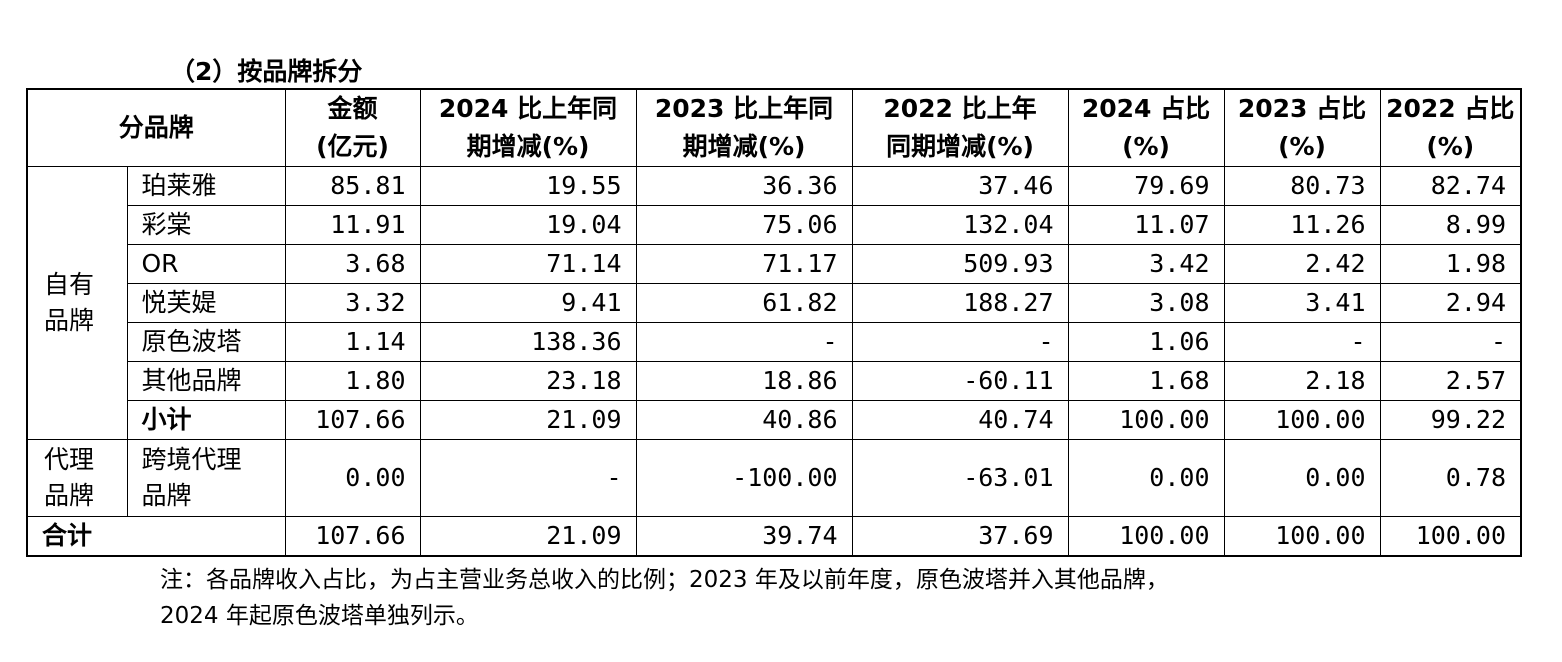 Image resolution: width=1562 pixels, height=662 pixels. What do you see at coordinates (1302, 381) in the screenshot?
I see `table-cell: 2.18` at bounding box center [1302, 381].